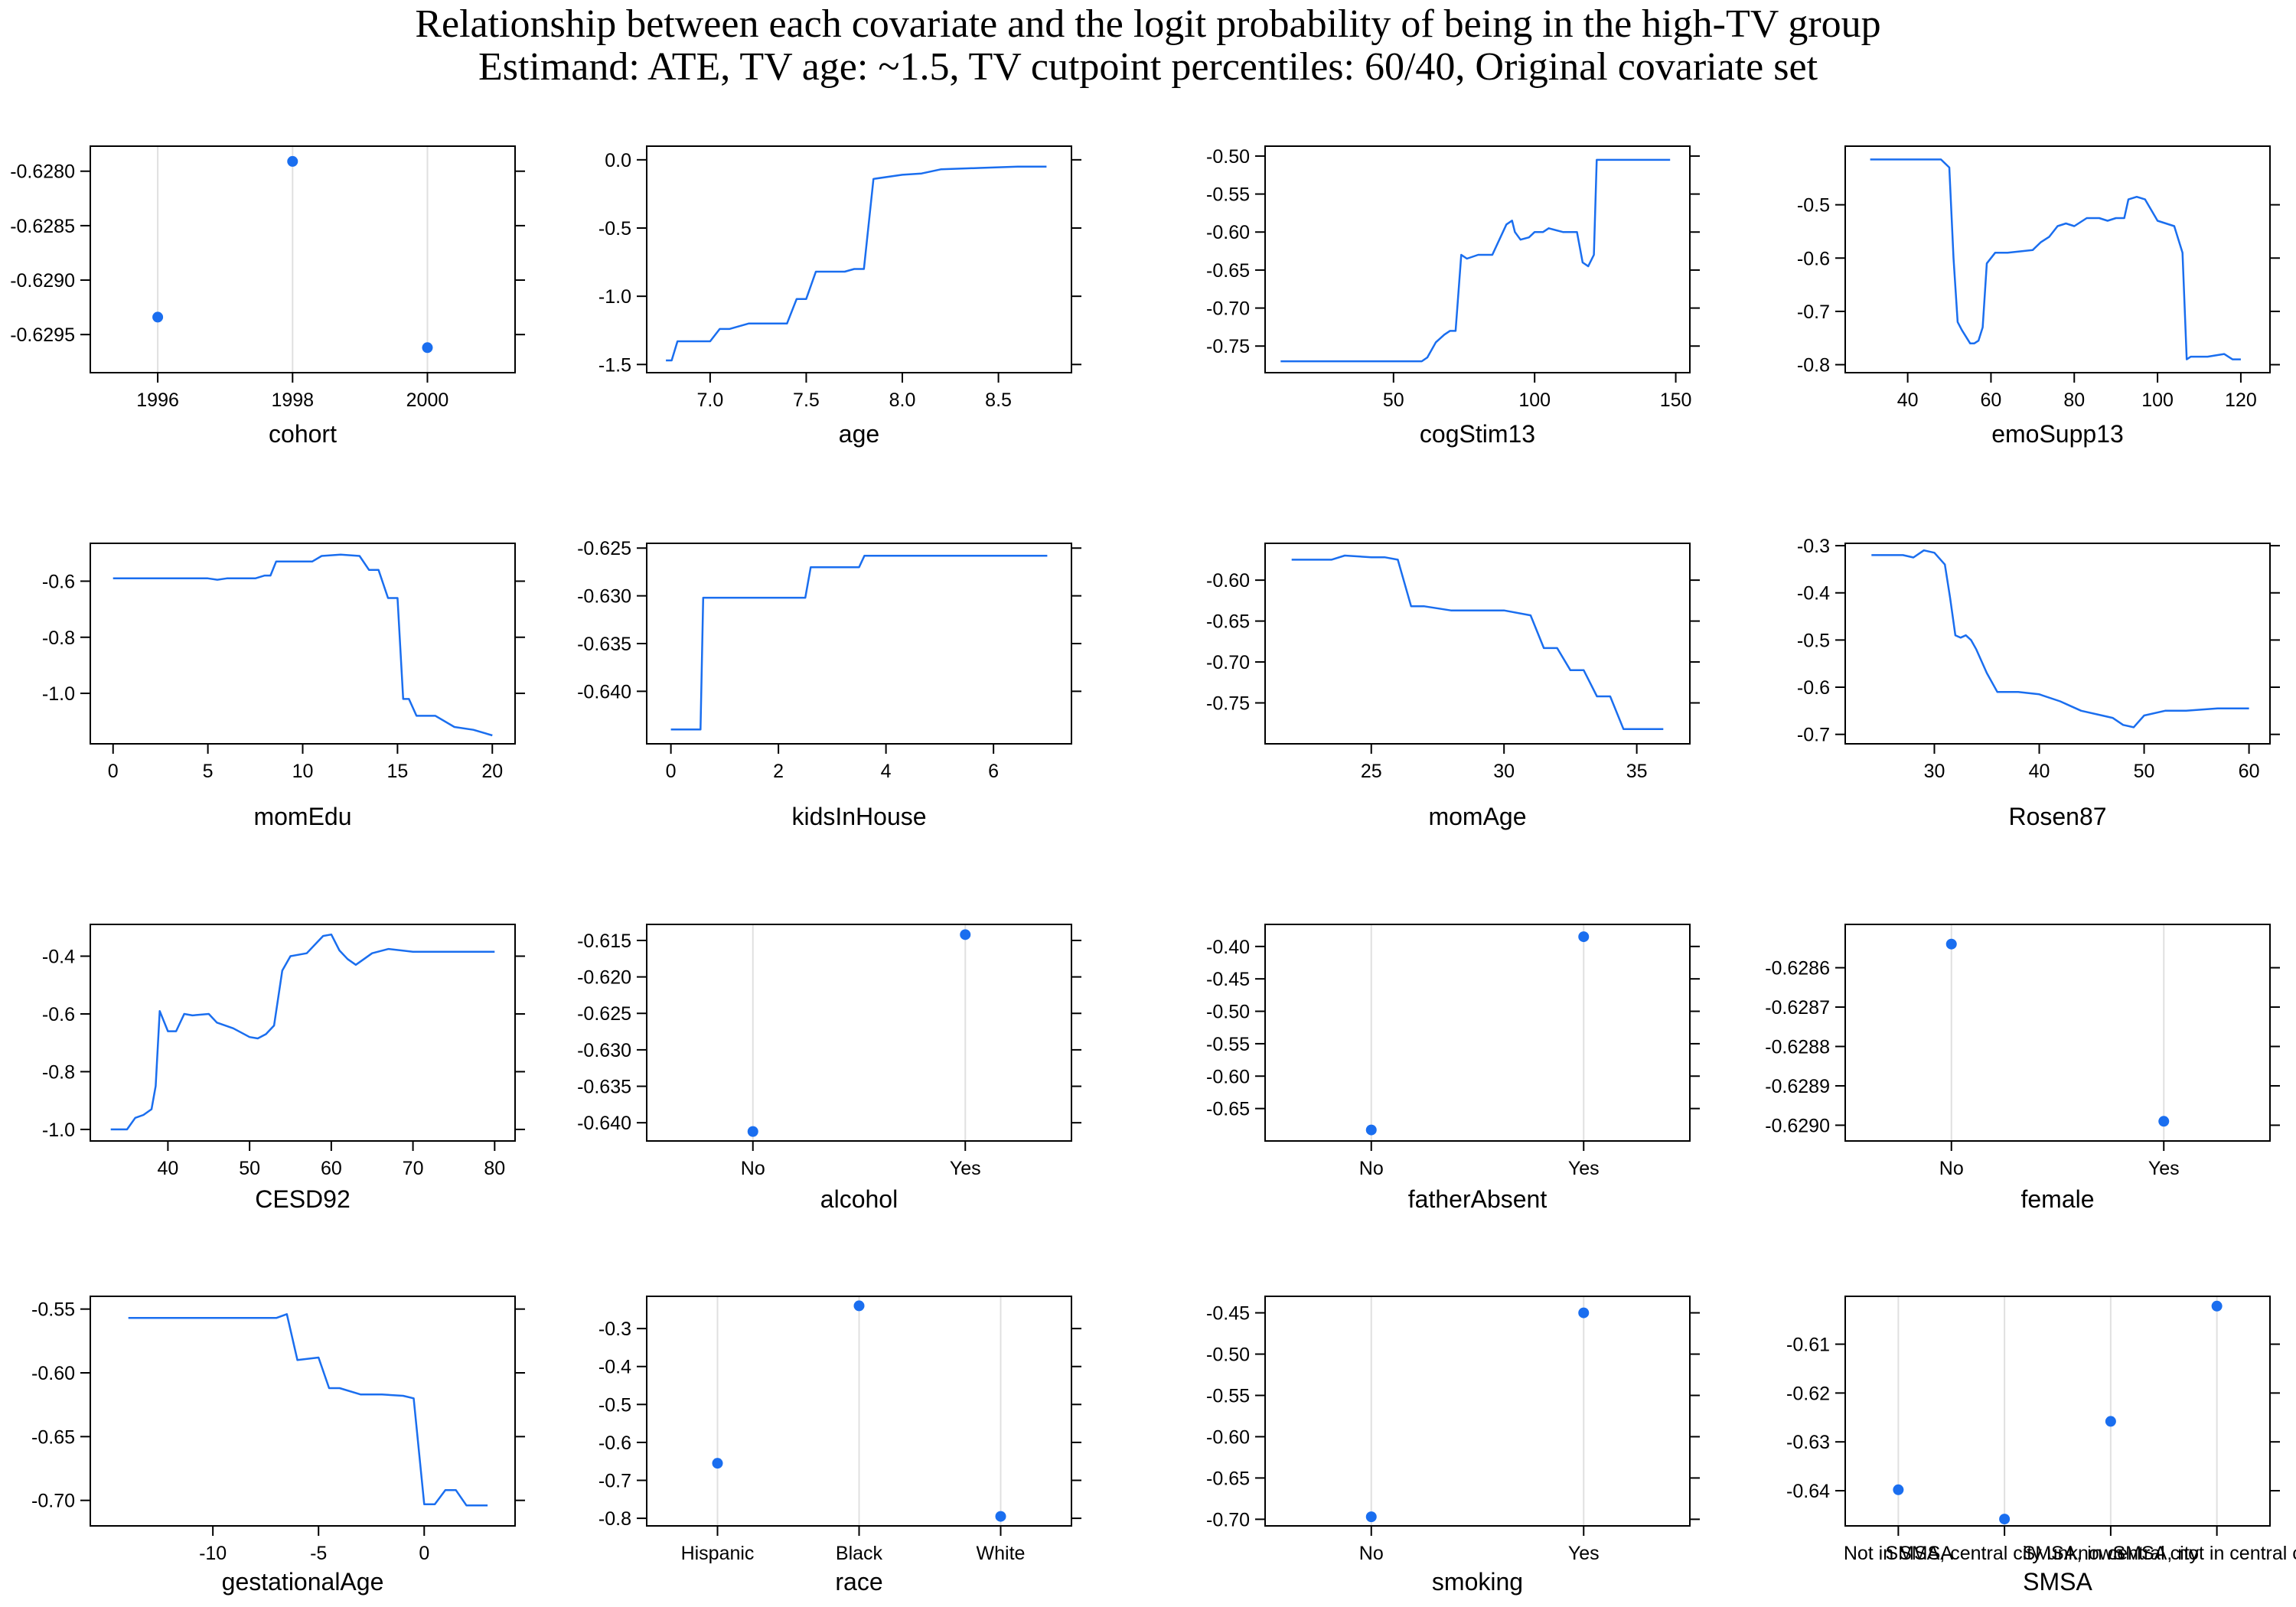  What do you see at coordinates (213, 1553) in the screenshot?
I see `x-tick-label: -10` at bounding box center [213, 1553].